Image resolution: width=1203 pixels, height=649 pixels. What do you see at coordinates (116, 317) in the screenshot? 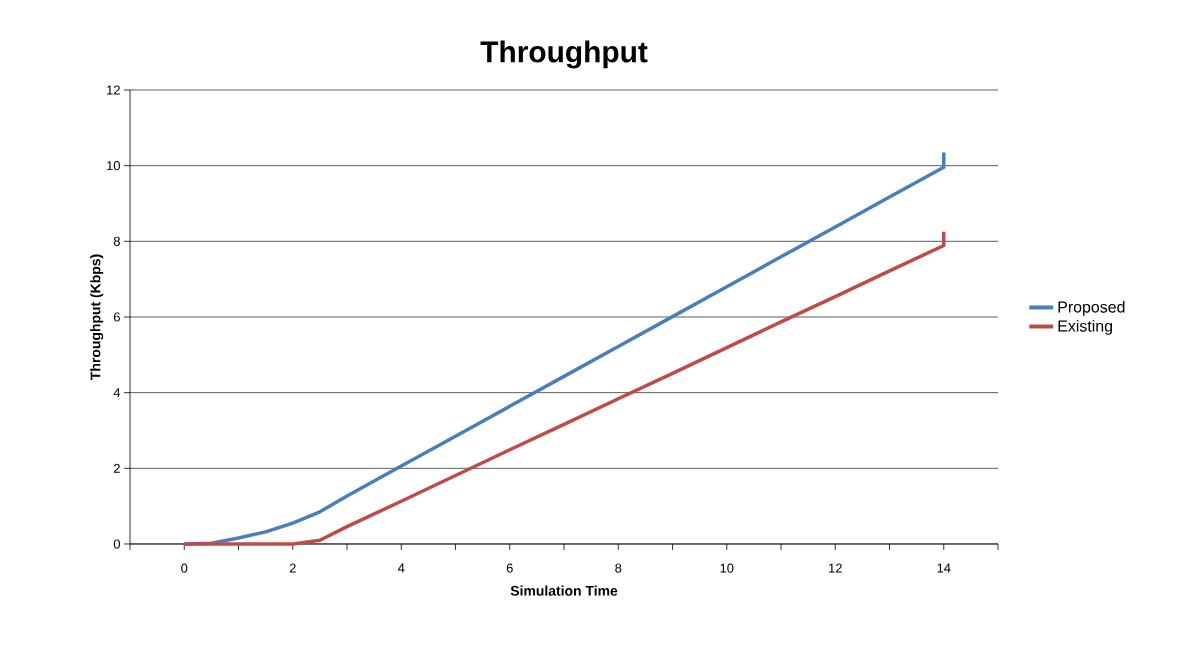
I see `y-tick-label: 6` at bounding box center [116, 317].